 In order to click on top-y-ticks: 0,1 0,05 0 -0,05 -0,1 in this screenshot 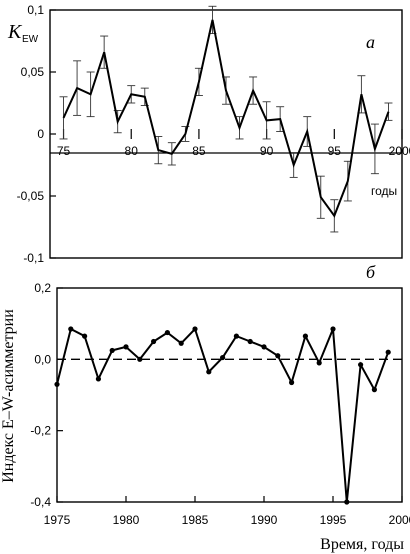, I will do `click(36, 134)`.